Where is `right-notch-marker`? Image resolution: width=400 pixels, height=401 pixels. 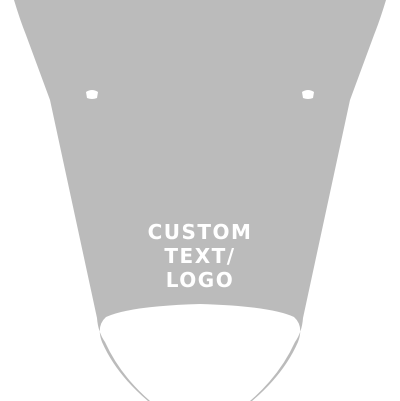
right-notch-marker is located at coordinates (308, 94).